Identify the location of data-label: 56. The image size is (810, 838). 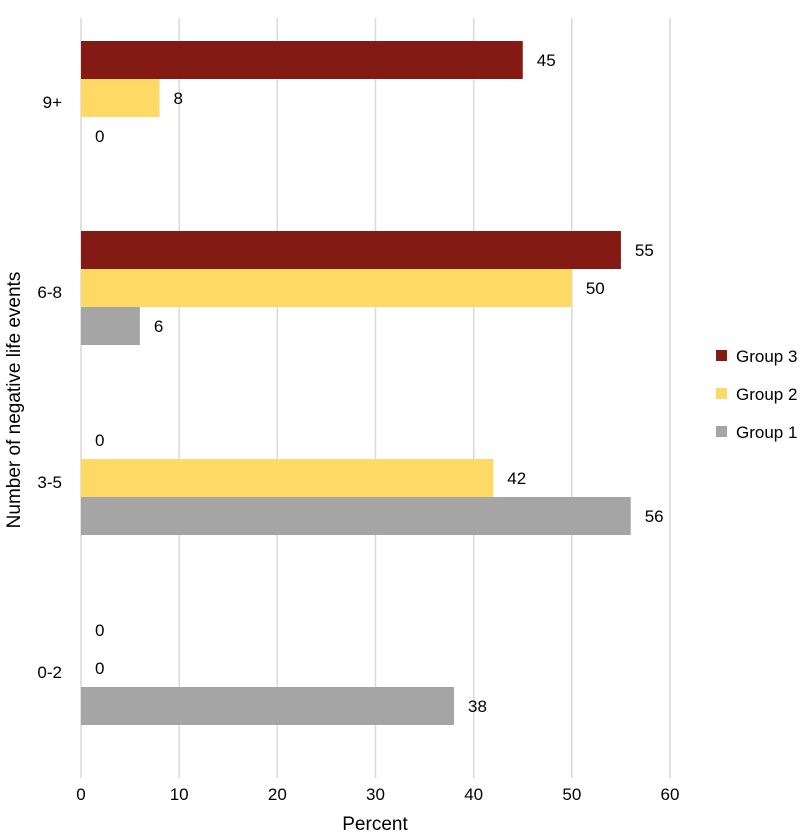
(654, 516).